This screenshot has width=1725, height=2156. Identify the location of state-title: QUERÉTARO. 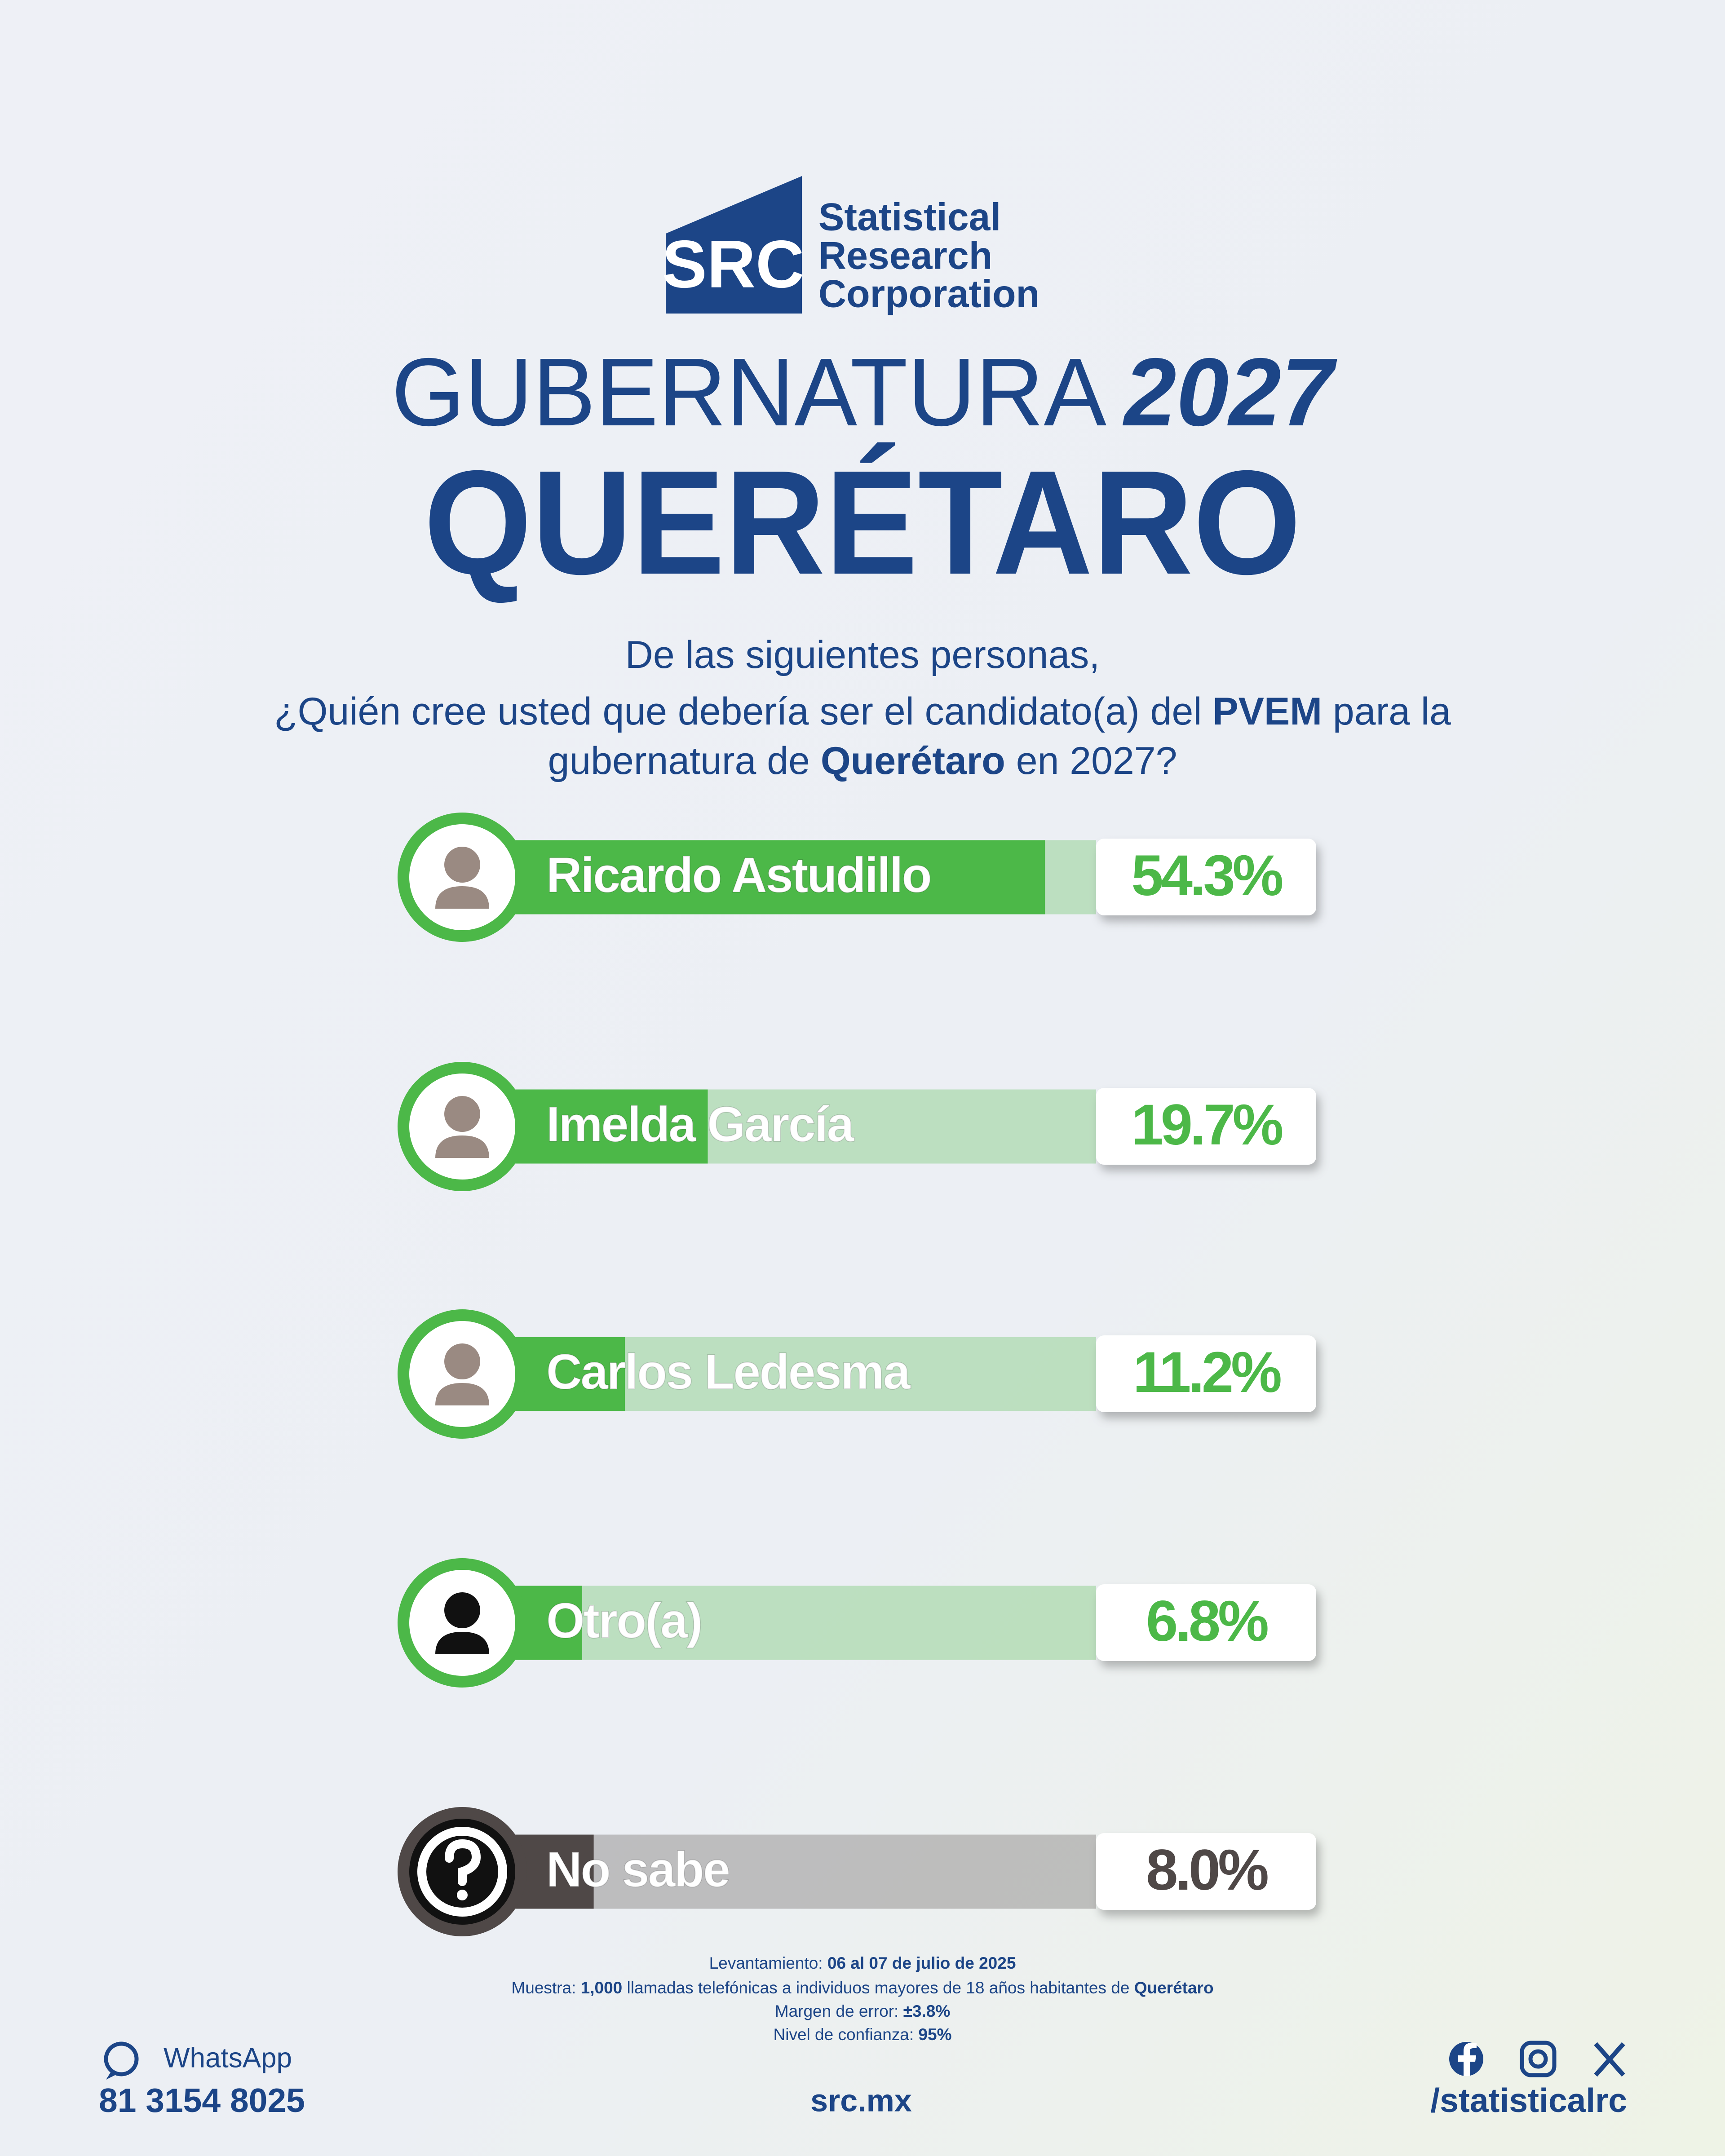
(862, 522).